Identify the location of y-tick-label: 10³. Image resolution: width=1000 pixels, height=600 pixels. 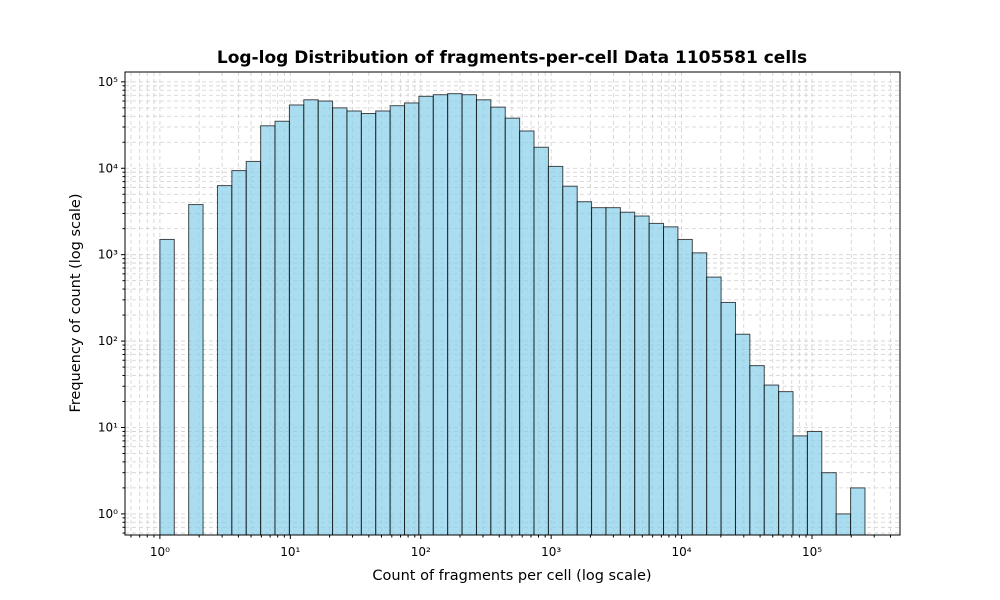
(108, 255).